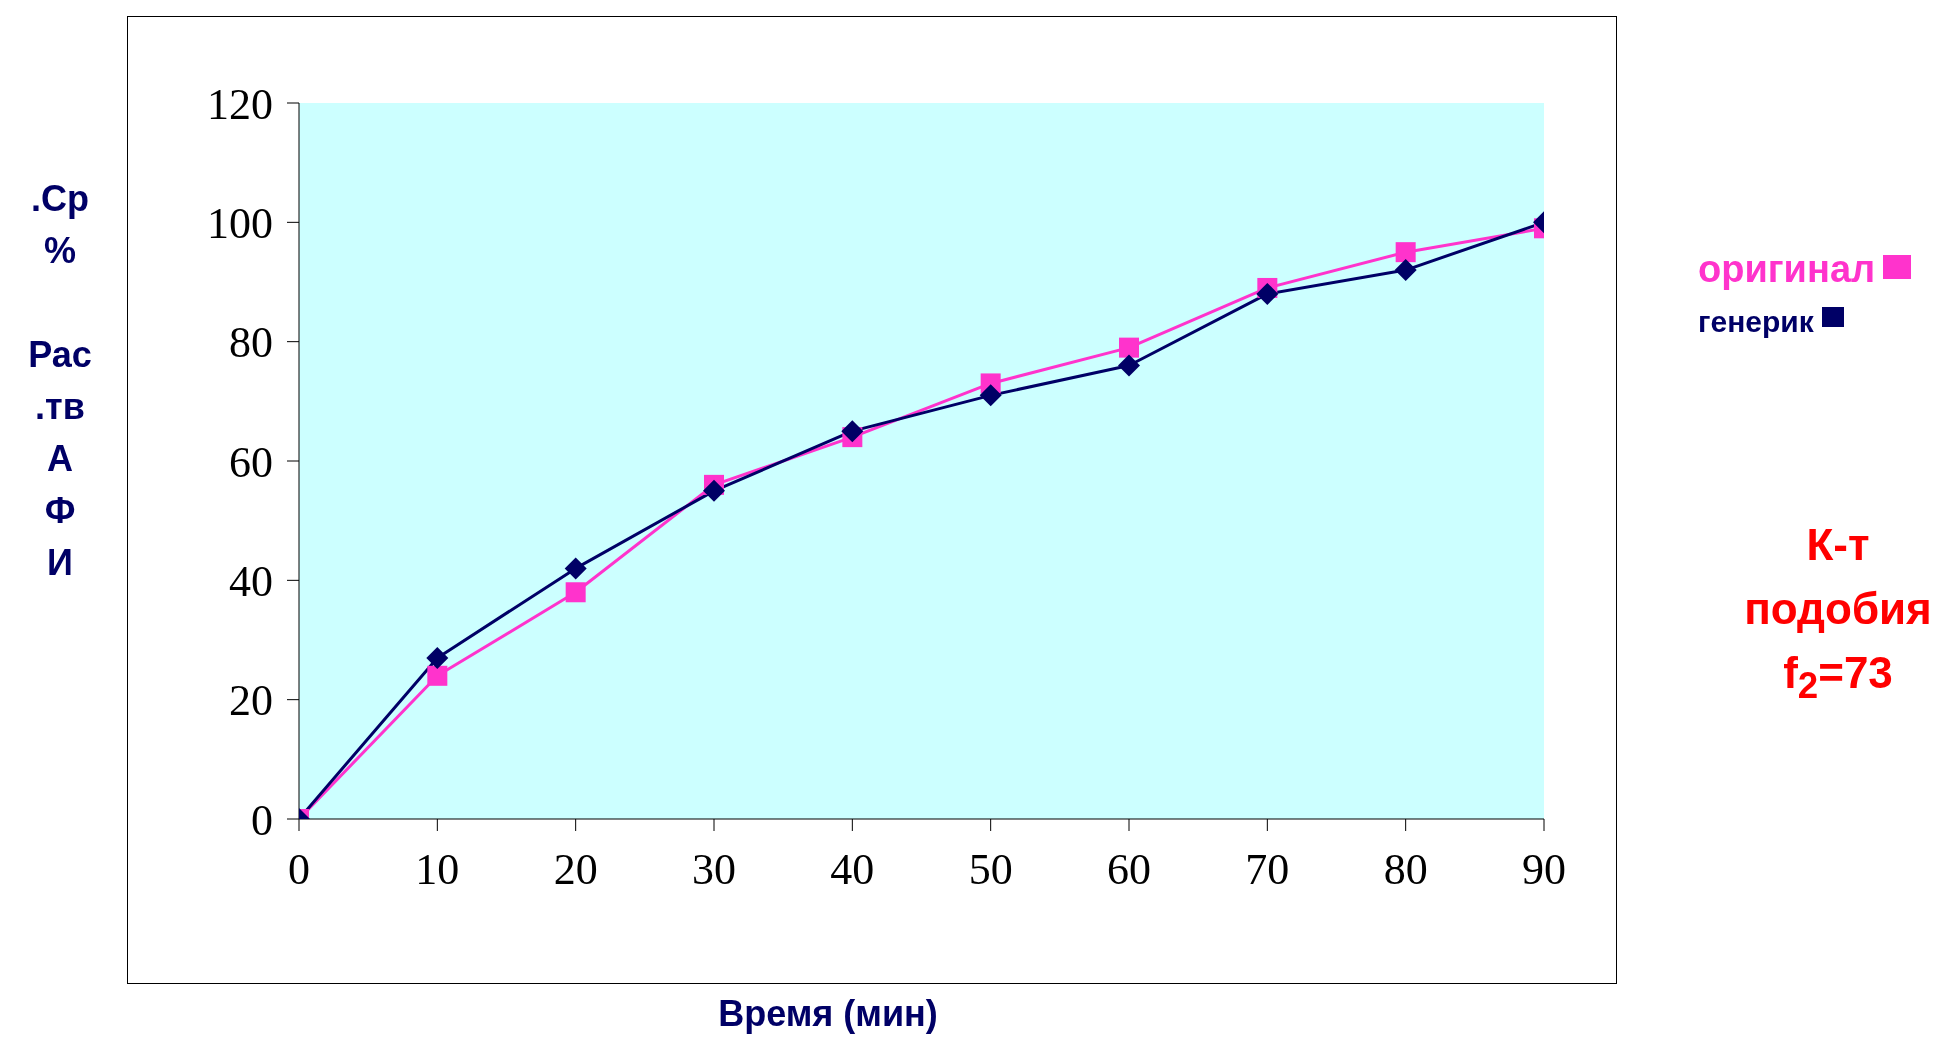 This screenshot has width=1960, height=1037. What do you see at coordinates (299, 870) in the screenshot?
I see `x-tick-label: 0` at bounding box center [299, 870].